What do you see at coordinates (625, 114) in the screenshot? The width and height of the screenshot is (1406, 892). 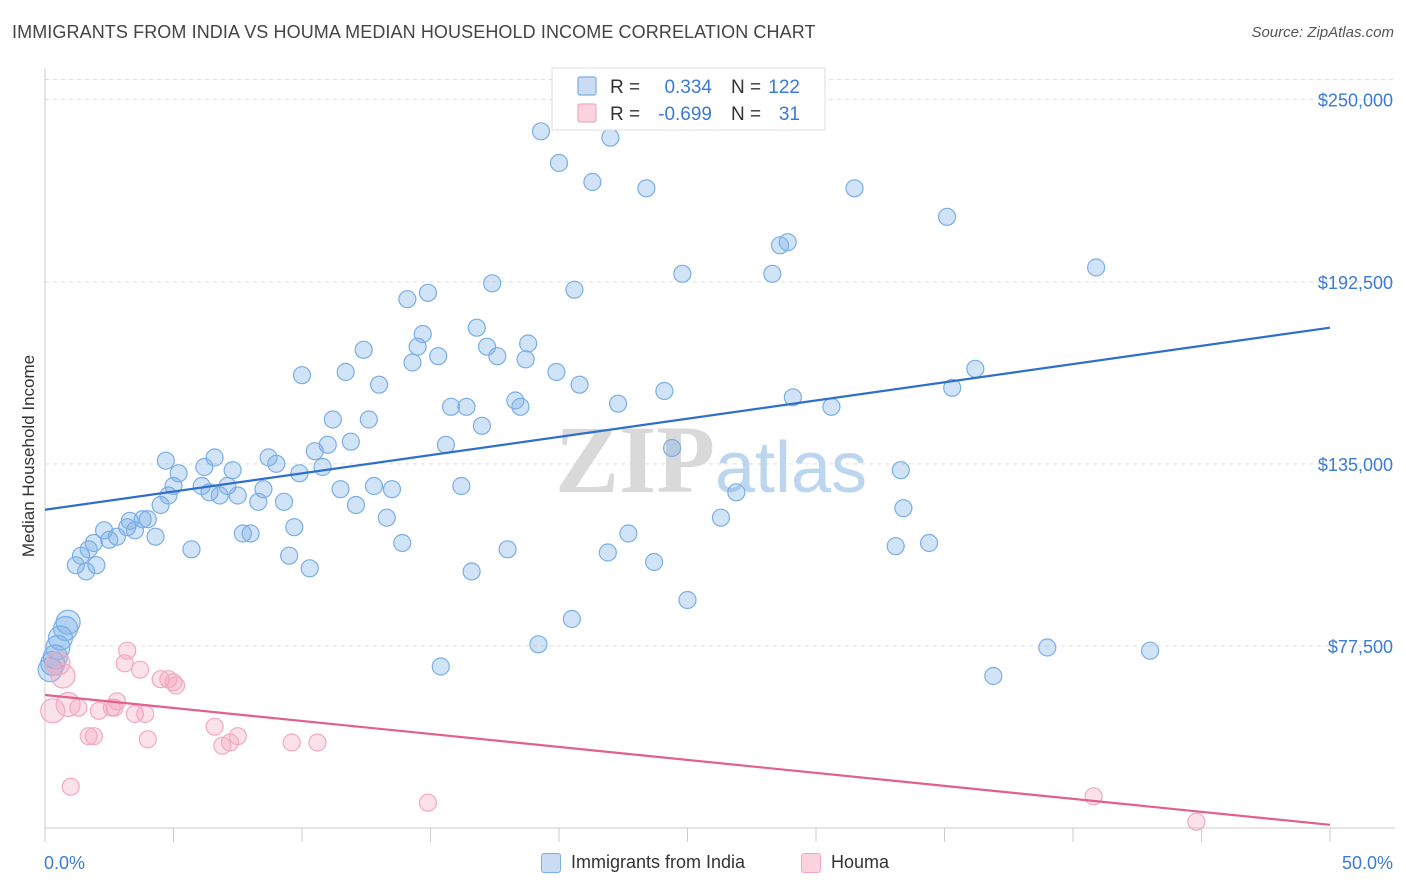 I see `stats-r-label: R =` at bounding box center [625, 114].